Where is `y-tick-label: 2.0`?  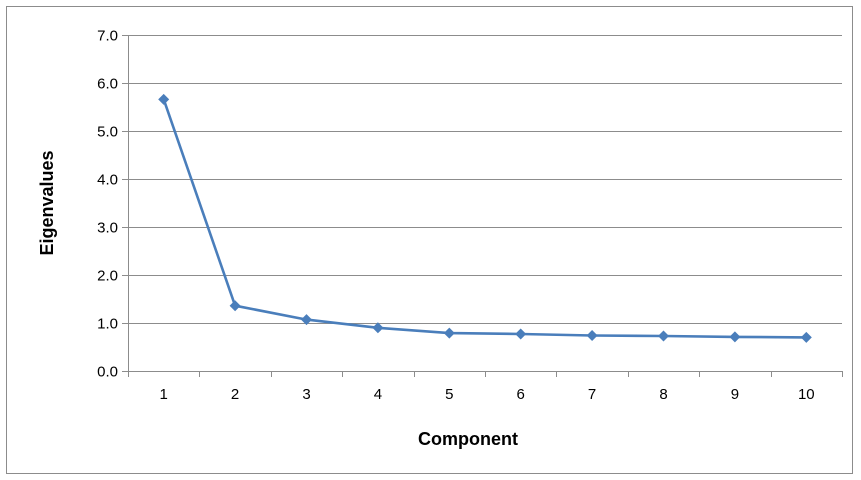 y-tick-label: 2.0 is located at coordinates (107, 276).